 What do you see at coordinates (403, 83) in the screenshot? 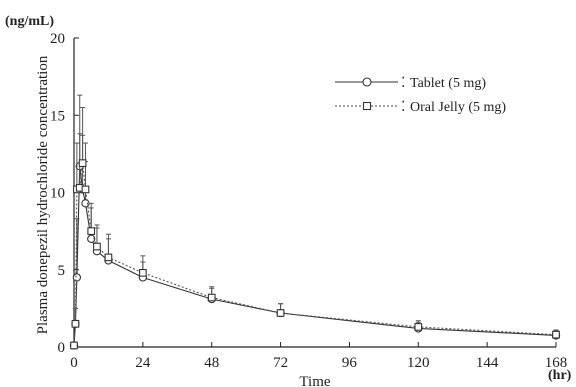
I see `legend-colon-tablet: ⁚` at bounding box center [403, 83].